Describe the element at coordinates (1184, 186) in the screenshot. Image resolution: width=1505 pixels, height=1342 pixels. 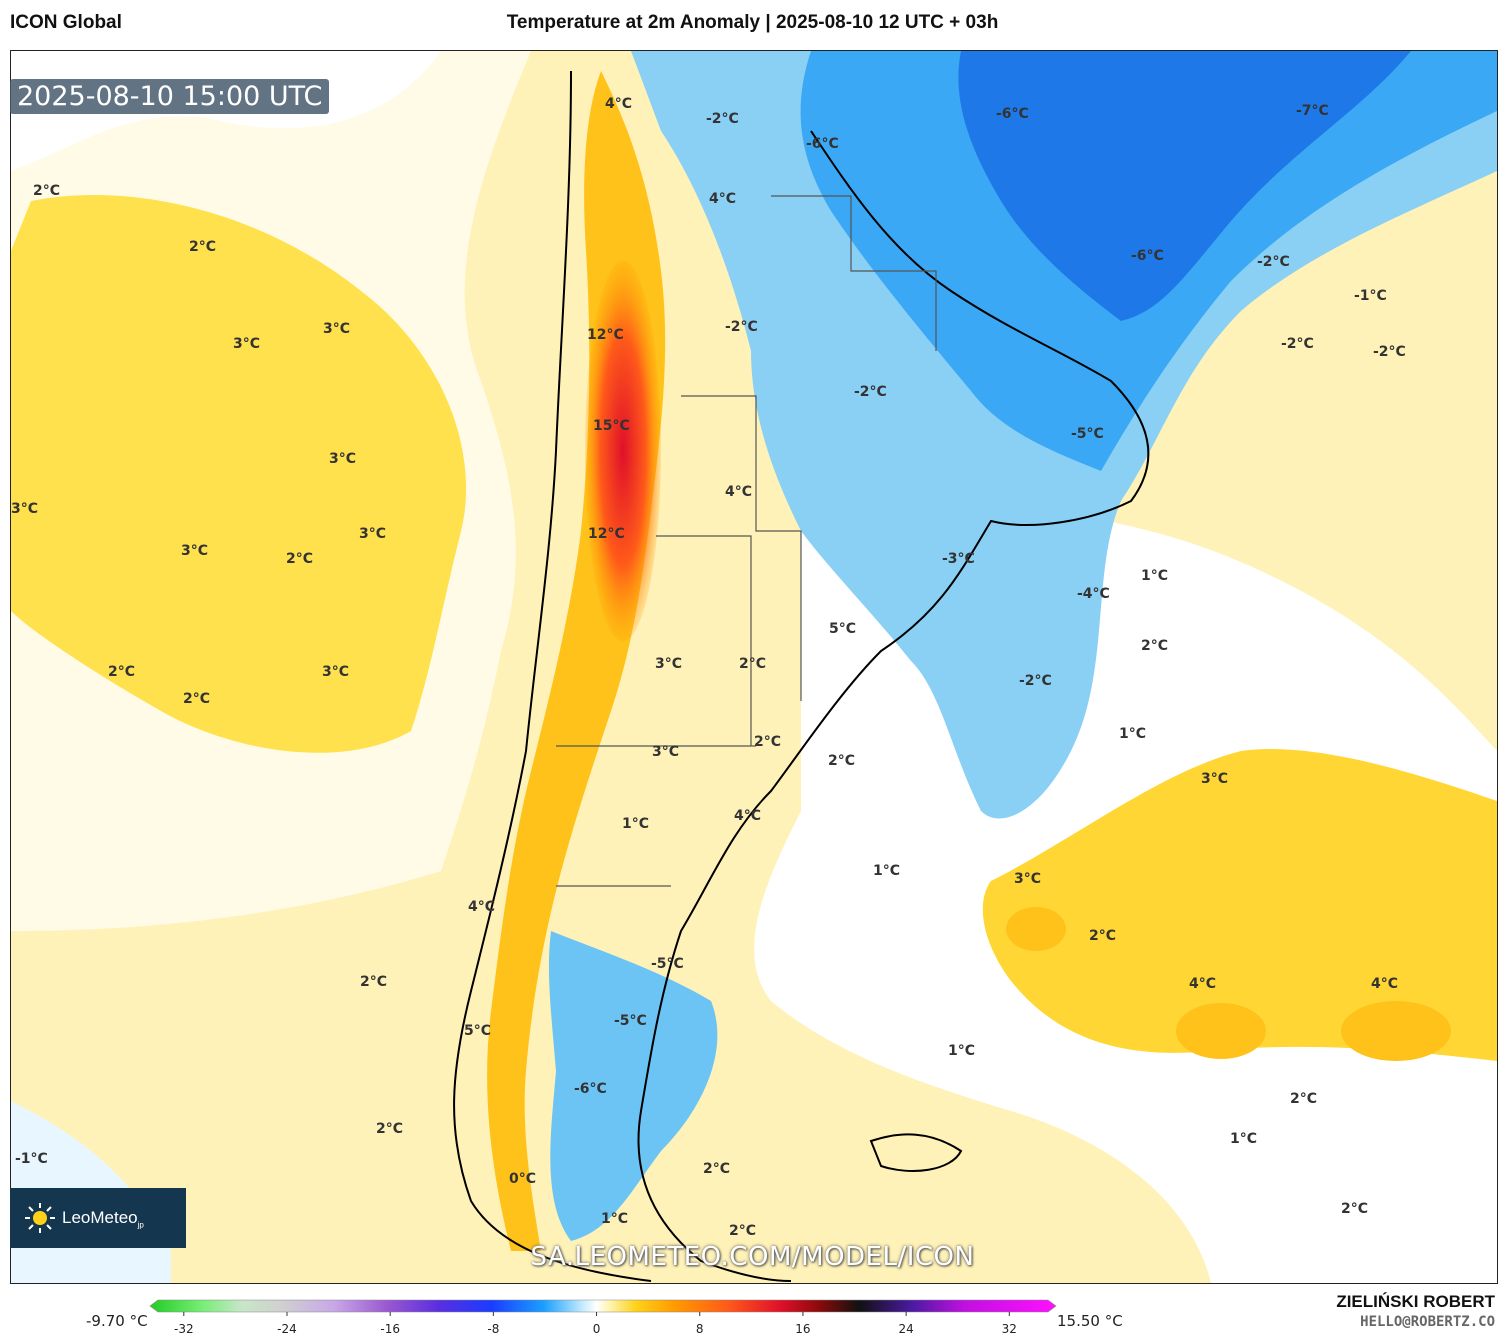
I see `coldest-core` at that location.